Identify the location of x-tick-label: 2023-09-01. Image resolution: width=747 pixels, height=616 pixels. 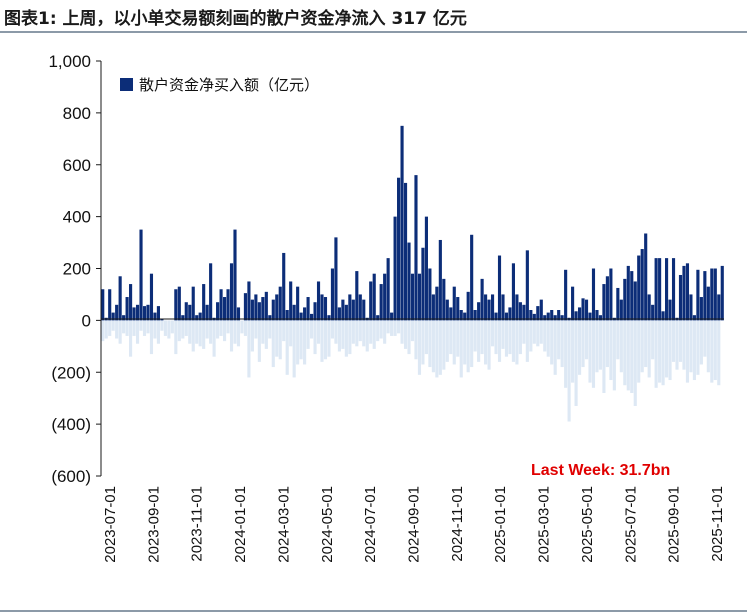
(153, 524).